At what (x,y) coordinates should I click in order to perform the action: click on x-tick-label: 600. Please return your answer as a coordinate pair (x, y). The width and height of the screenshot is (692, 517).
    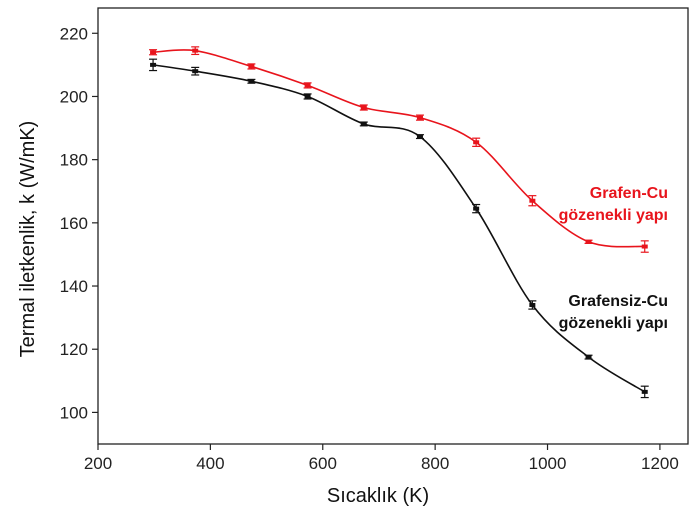
    Looking at the image, I should click on (323, 463).